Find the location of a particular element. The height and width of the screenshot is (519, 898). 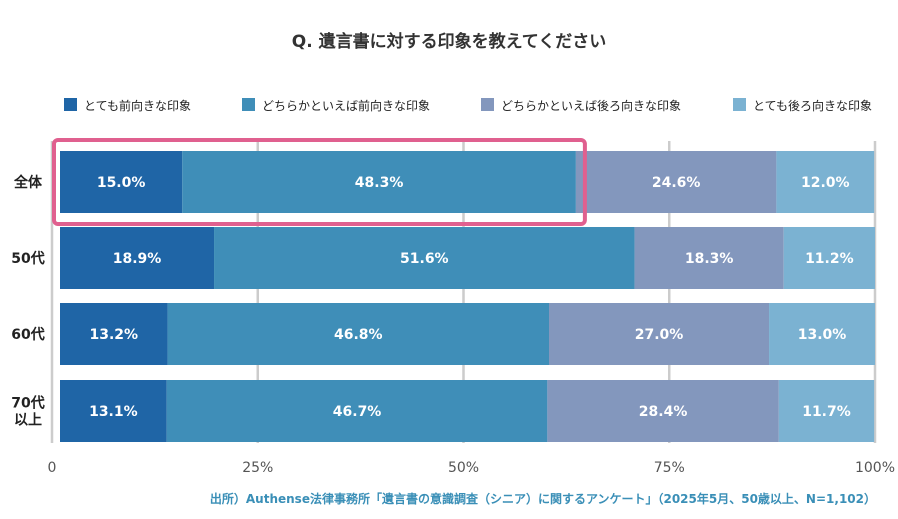

data-label: 15.0% is located at coordinates (121, 183).